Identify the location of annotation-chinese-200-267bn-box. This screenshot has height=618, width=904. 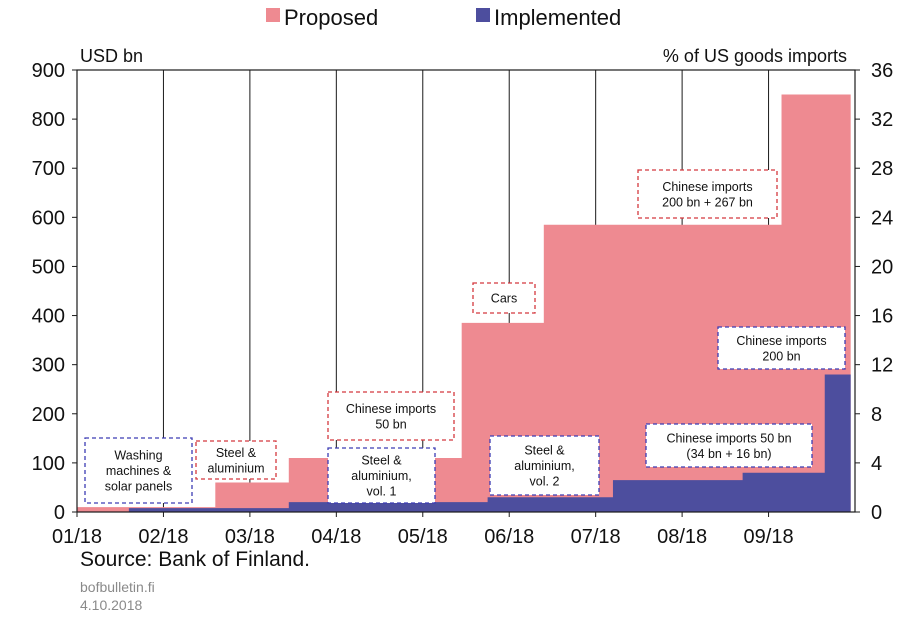
(707, 194).